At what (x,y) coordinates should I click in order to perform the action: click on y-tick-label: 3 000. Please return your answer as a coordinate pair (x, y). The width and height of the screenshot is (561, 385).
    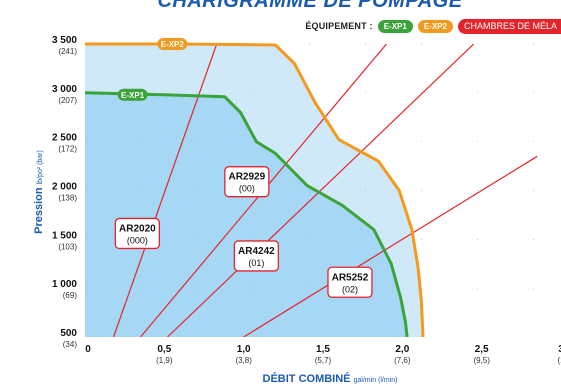
    Looking at the image, I should click on (64, 89).